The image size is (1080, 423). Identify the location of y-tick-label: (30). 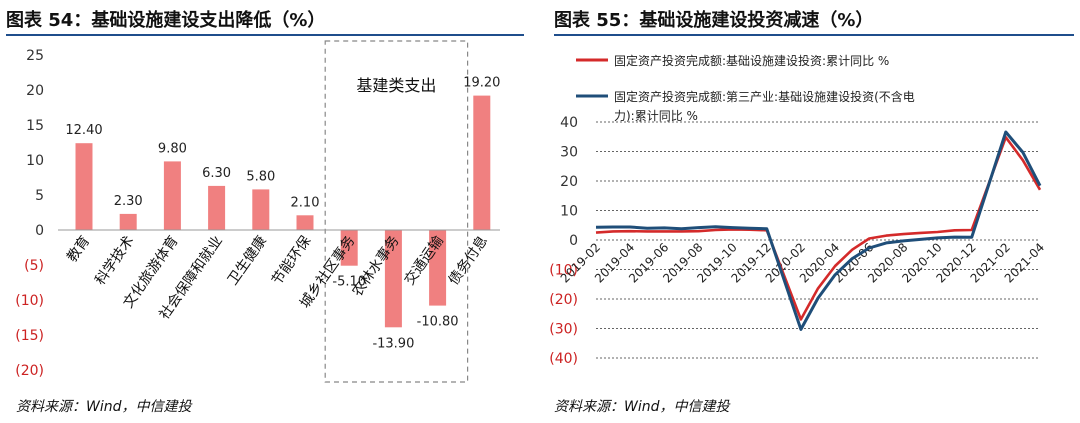
(563, 330).